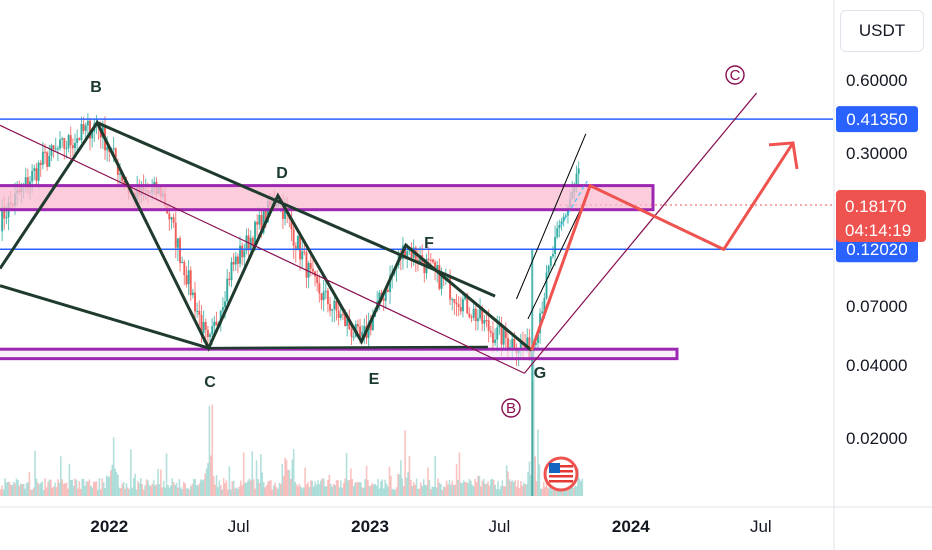  I want to click on currency-selector: USDT, so click(882, 31).